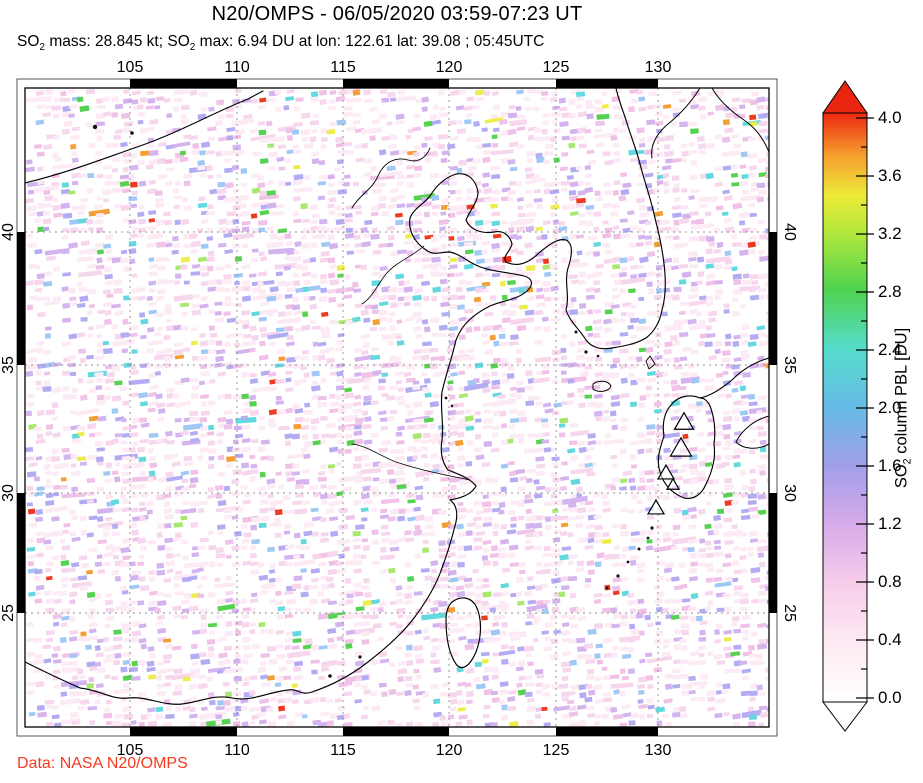  Describe the element at coordinates (901, 393) in the screenshot. I see `colorbar-units-text: column PBL [DU]` at that location.